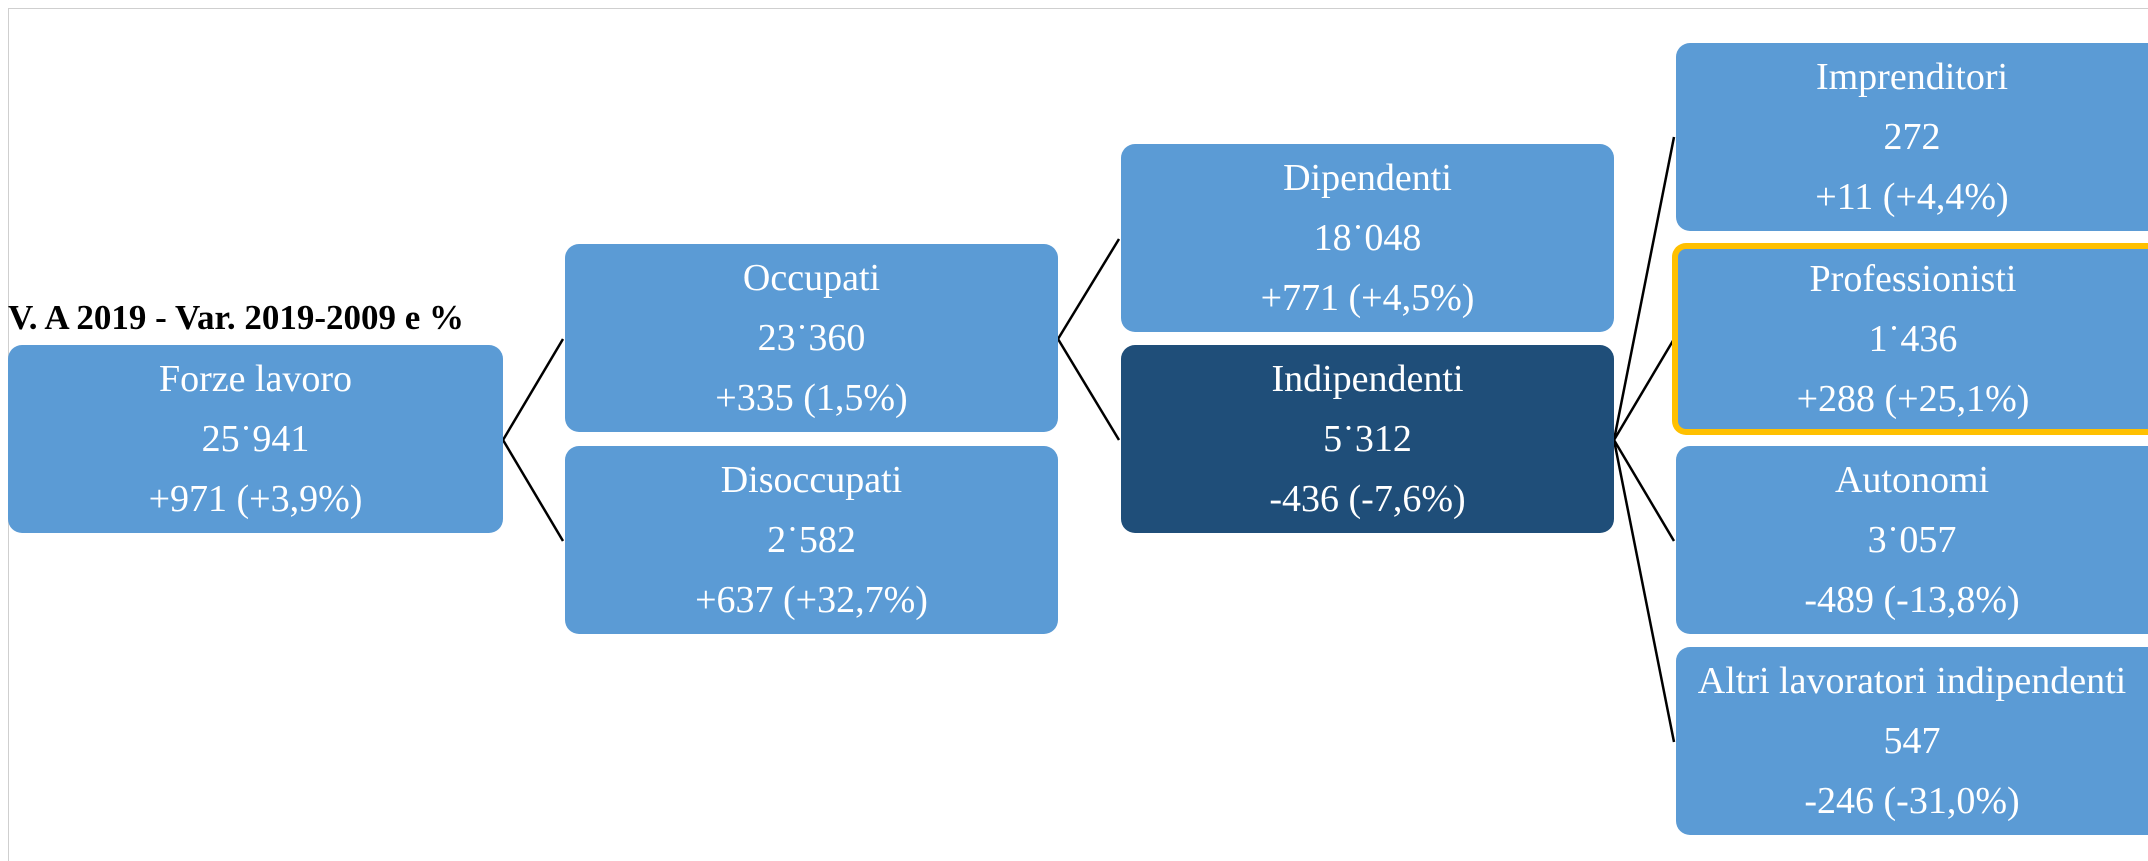  I want to click on node-value: 5˙312, so click(1367, 439).